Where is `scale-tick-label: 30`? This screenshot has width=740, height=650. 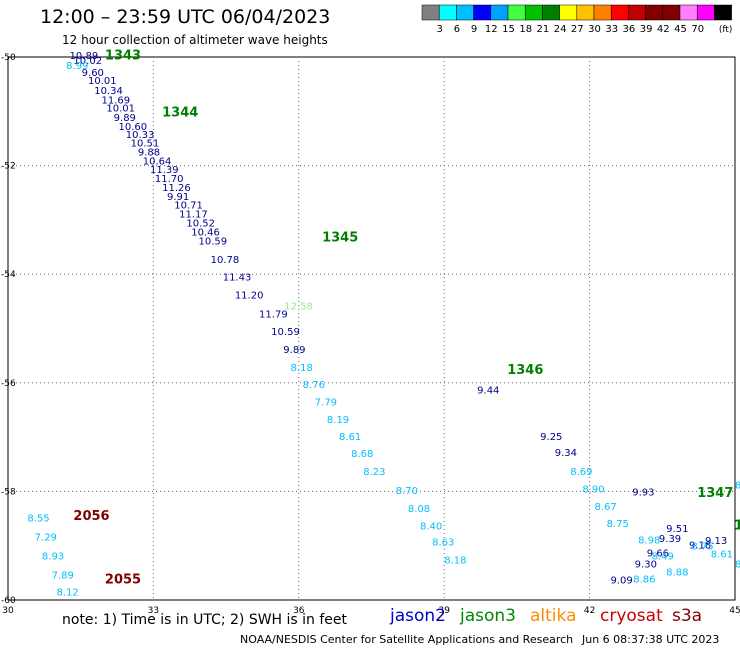
scale-tick-label: 30 is located at coordinates (594, 29).